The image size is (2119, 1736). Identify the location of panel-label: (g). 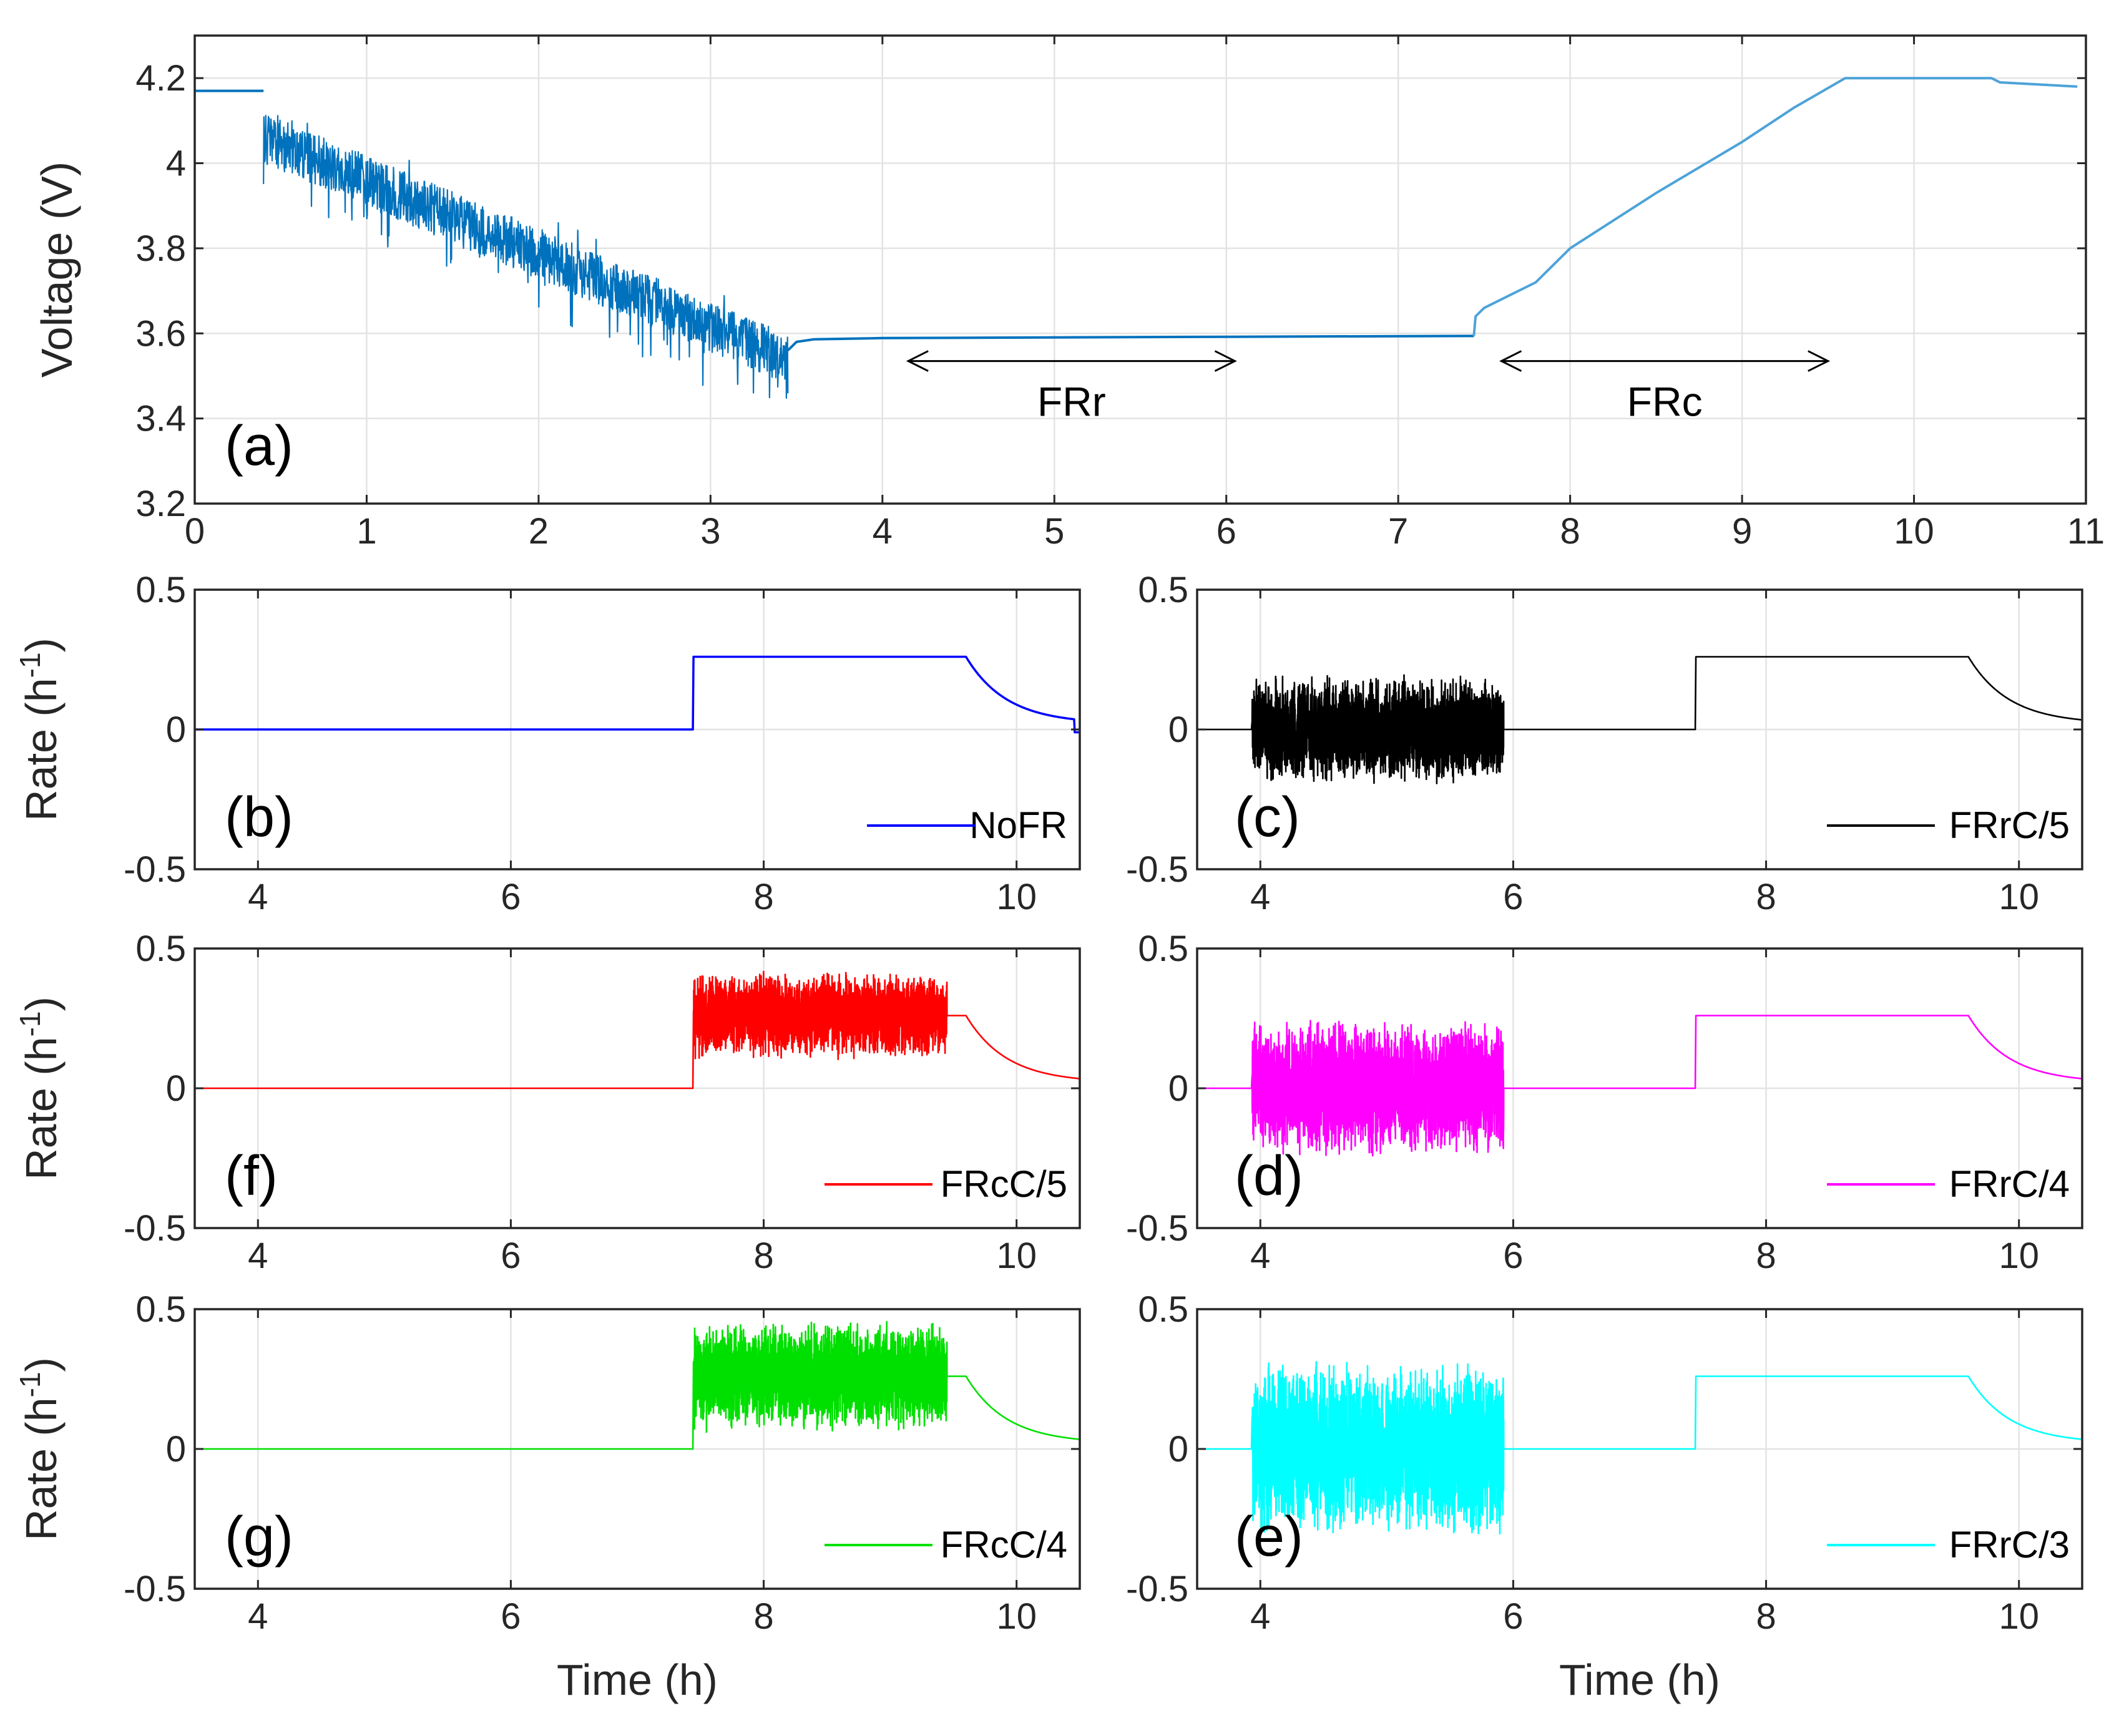
(259, 1537).